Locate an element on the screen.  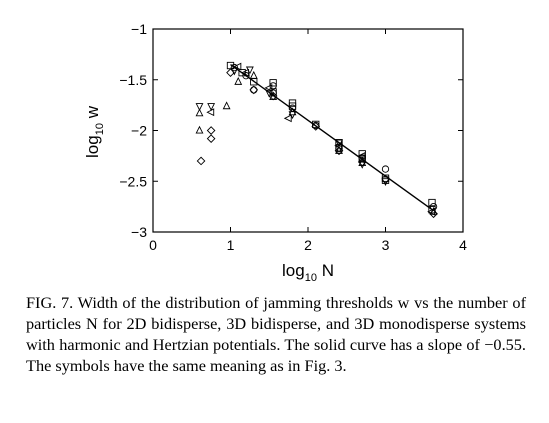
x-tick-label: 2 is located at coordinates (308, 245).